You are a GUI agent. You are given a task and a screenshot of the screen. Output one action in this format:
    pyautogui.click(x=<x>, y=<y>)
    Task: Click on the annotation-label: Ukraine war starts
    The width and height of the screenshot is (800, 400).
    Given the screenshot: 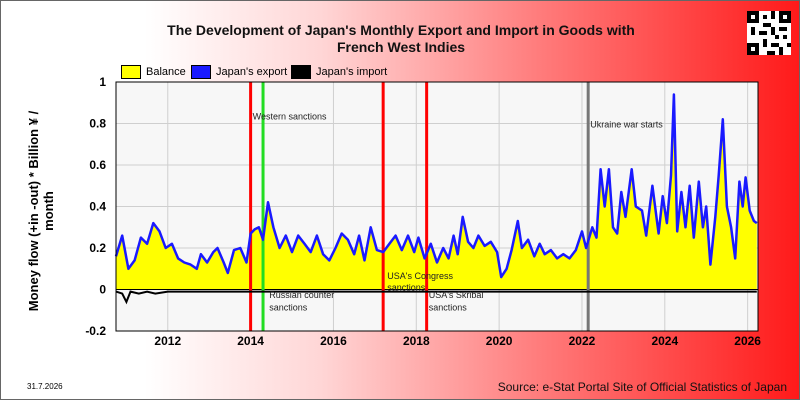 What is the action you would take?
    pyautogui.click(x=626, y=125)
    